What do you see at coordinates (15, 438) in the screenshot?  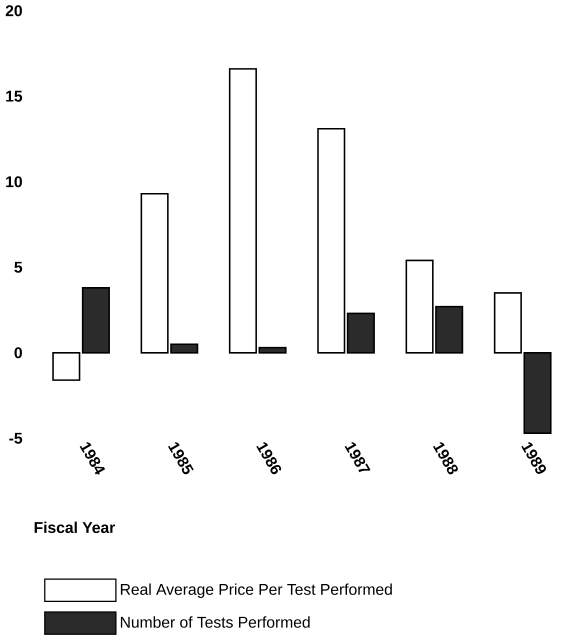 I see `y-tick-label: -5` at bounding box center [15, 438].